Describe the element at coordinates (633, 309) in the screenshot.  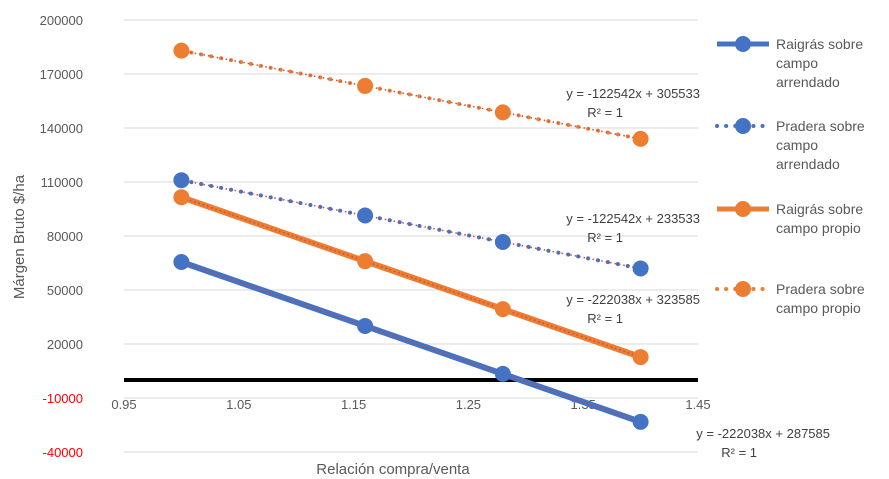
I see `trendline-label-raigras-propio: y = -222038x + 323585 R² = 1` at that location.